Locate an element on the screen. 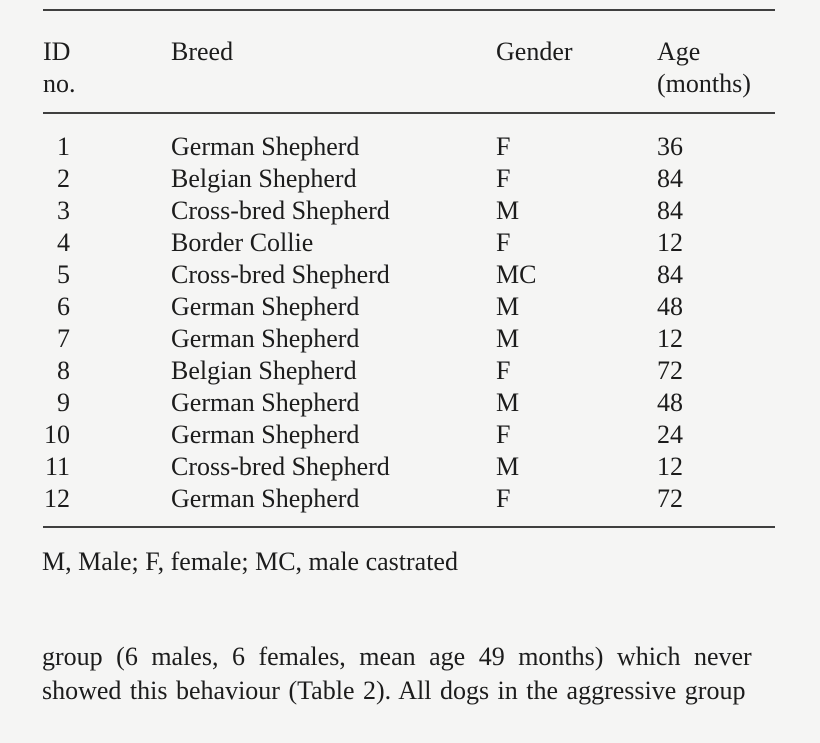 The height and width of the screenshot is (743, 820). column-header-age: Age (months) is located at coordinates (704, 68).